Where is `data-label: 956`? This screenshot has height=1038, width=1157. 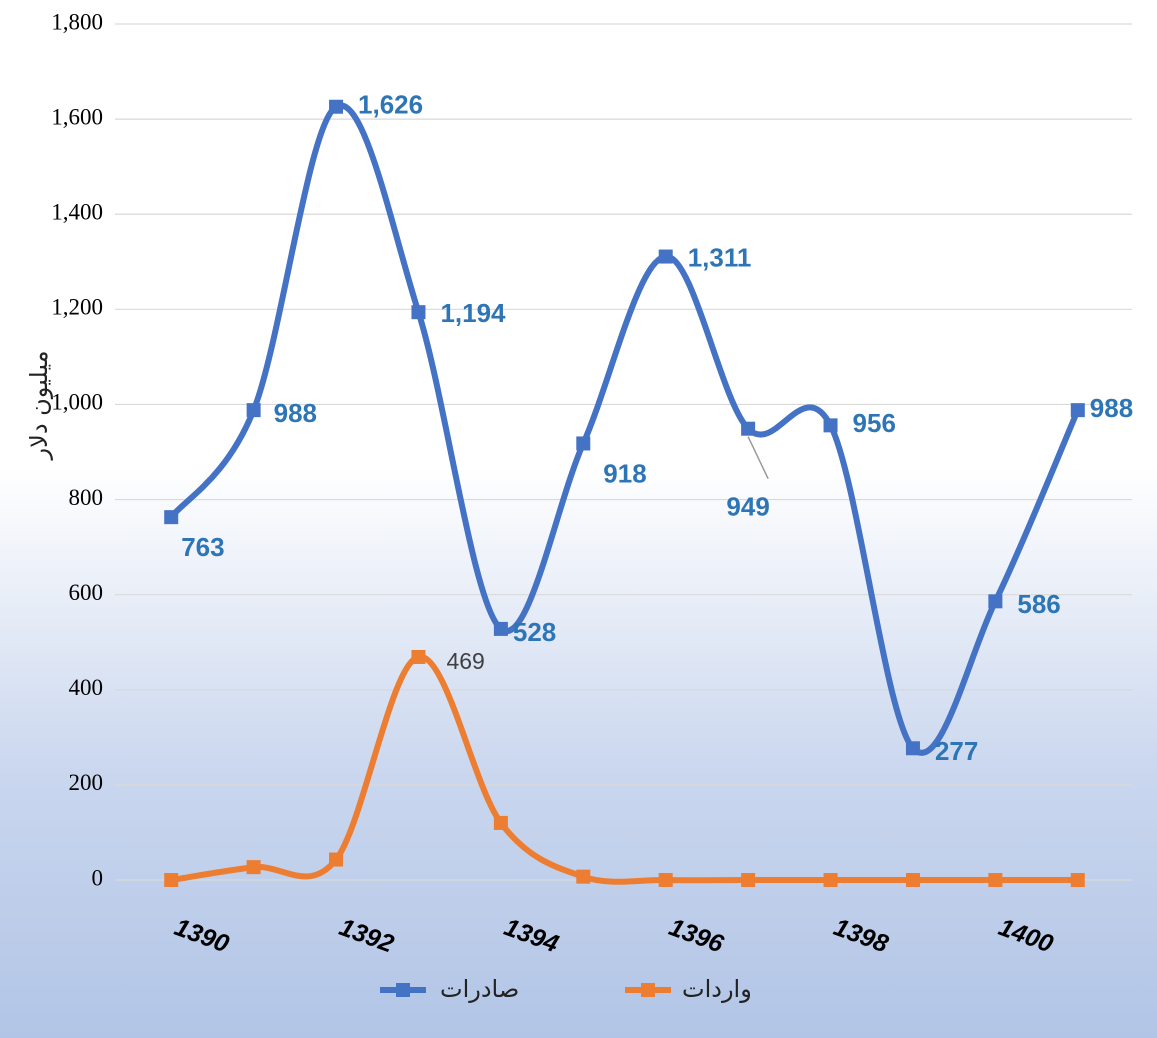 data-label: 956 is located at coordinates (874, 423).